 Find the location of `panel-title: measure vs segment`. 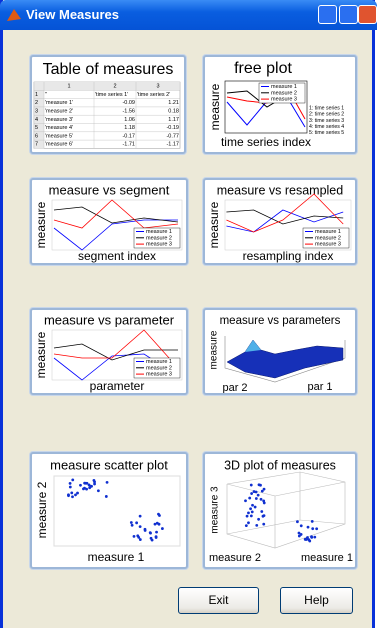

panel-title: measure vs segment is located at coordinates (109, 189).